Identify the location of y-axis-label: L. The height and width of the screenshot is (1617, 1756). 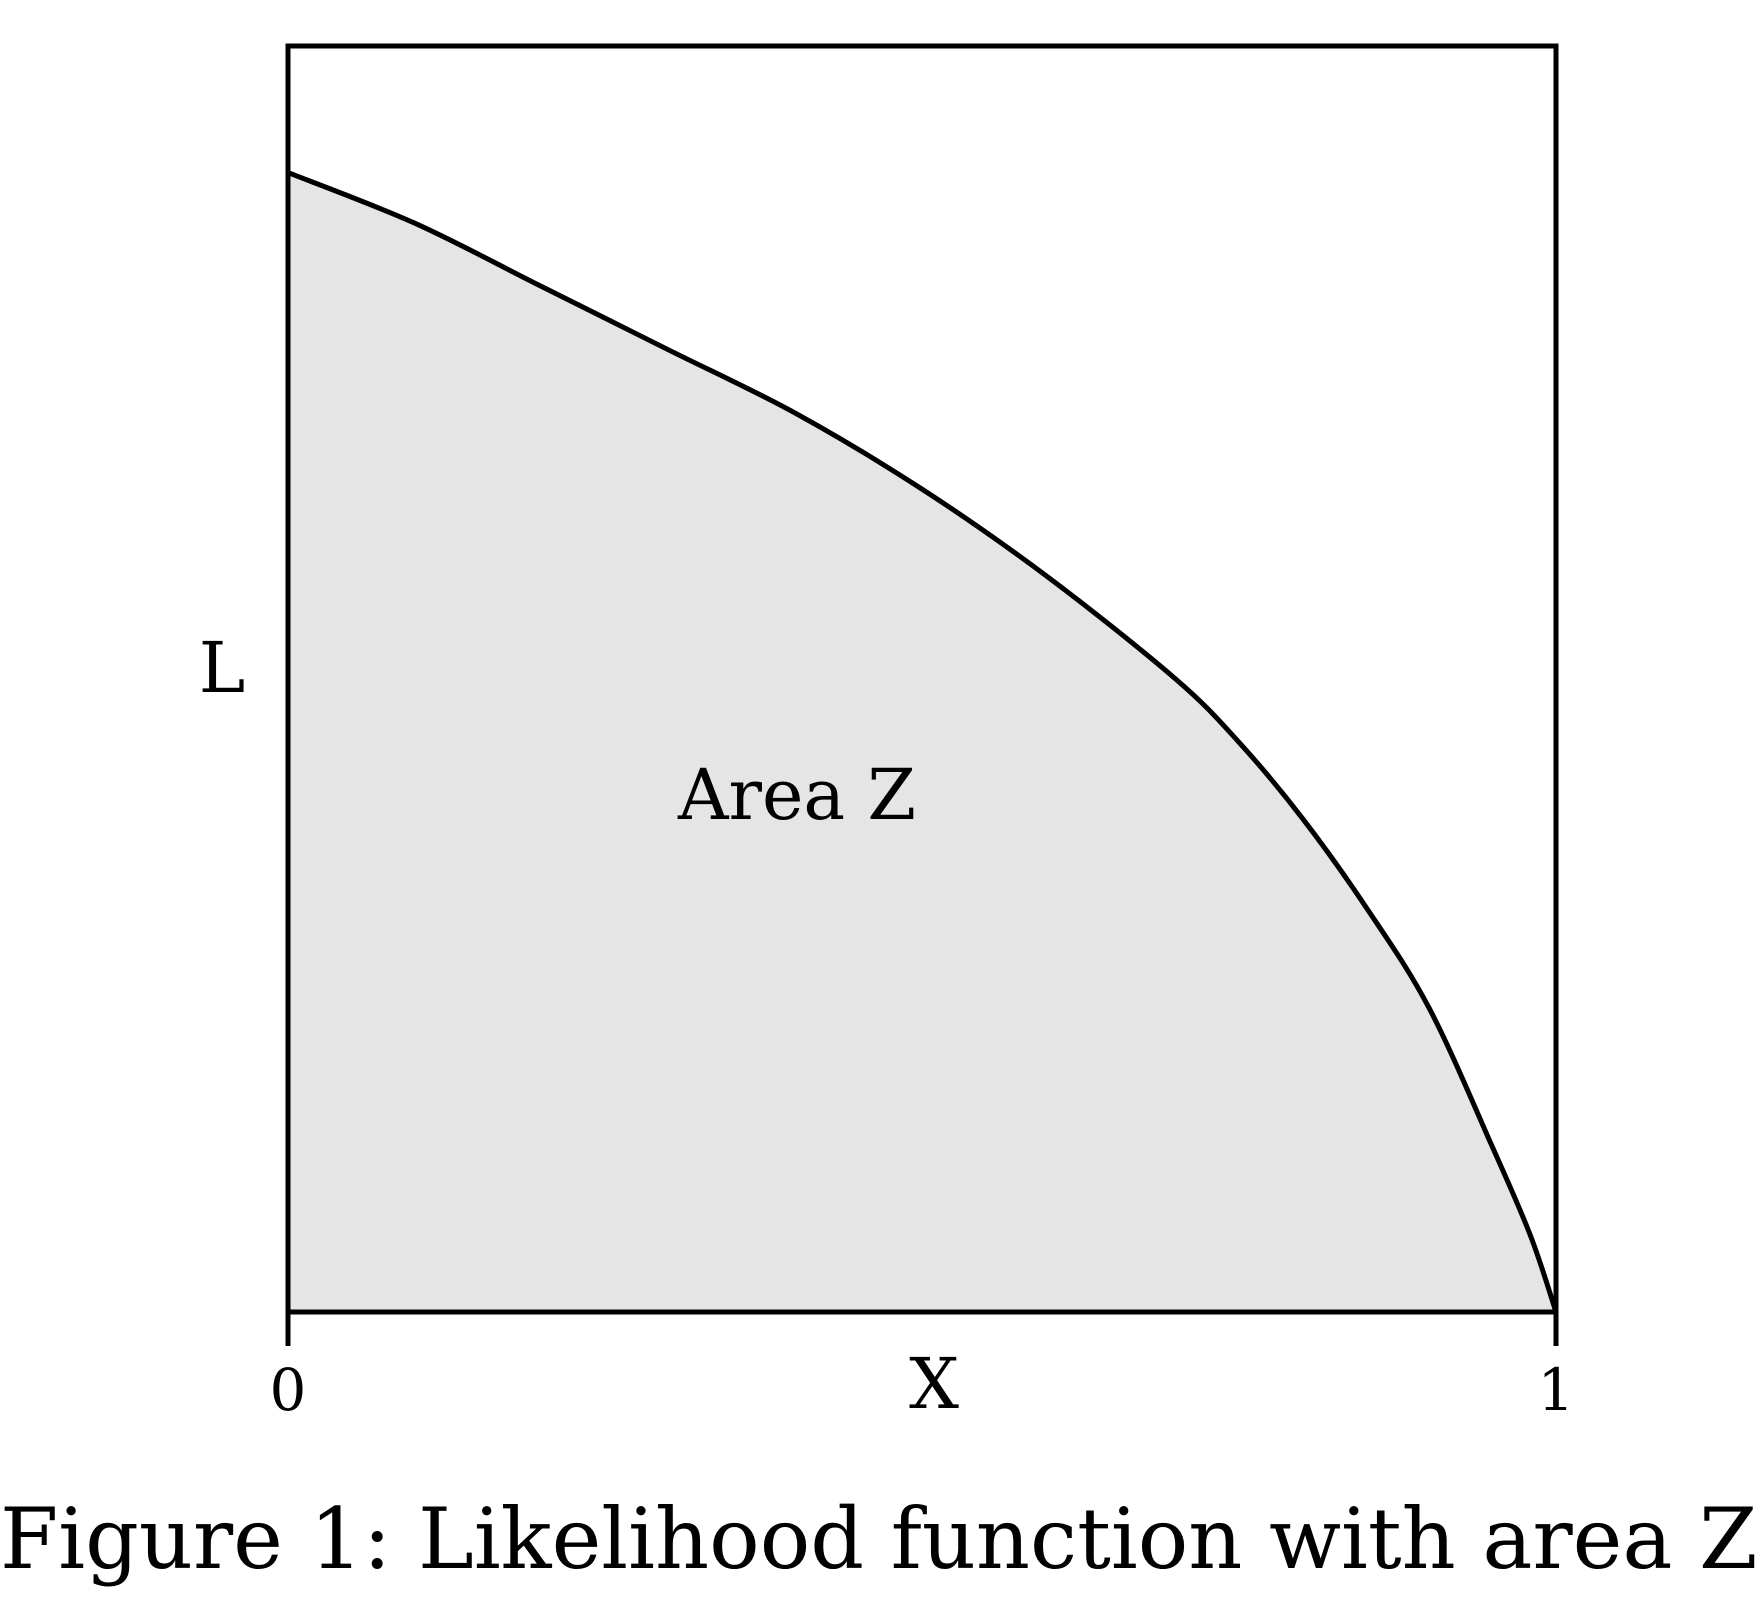
(222, 668).